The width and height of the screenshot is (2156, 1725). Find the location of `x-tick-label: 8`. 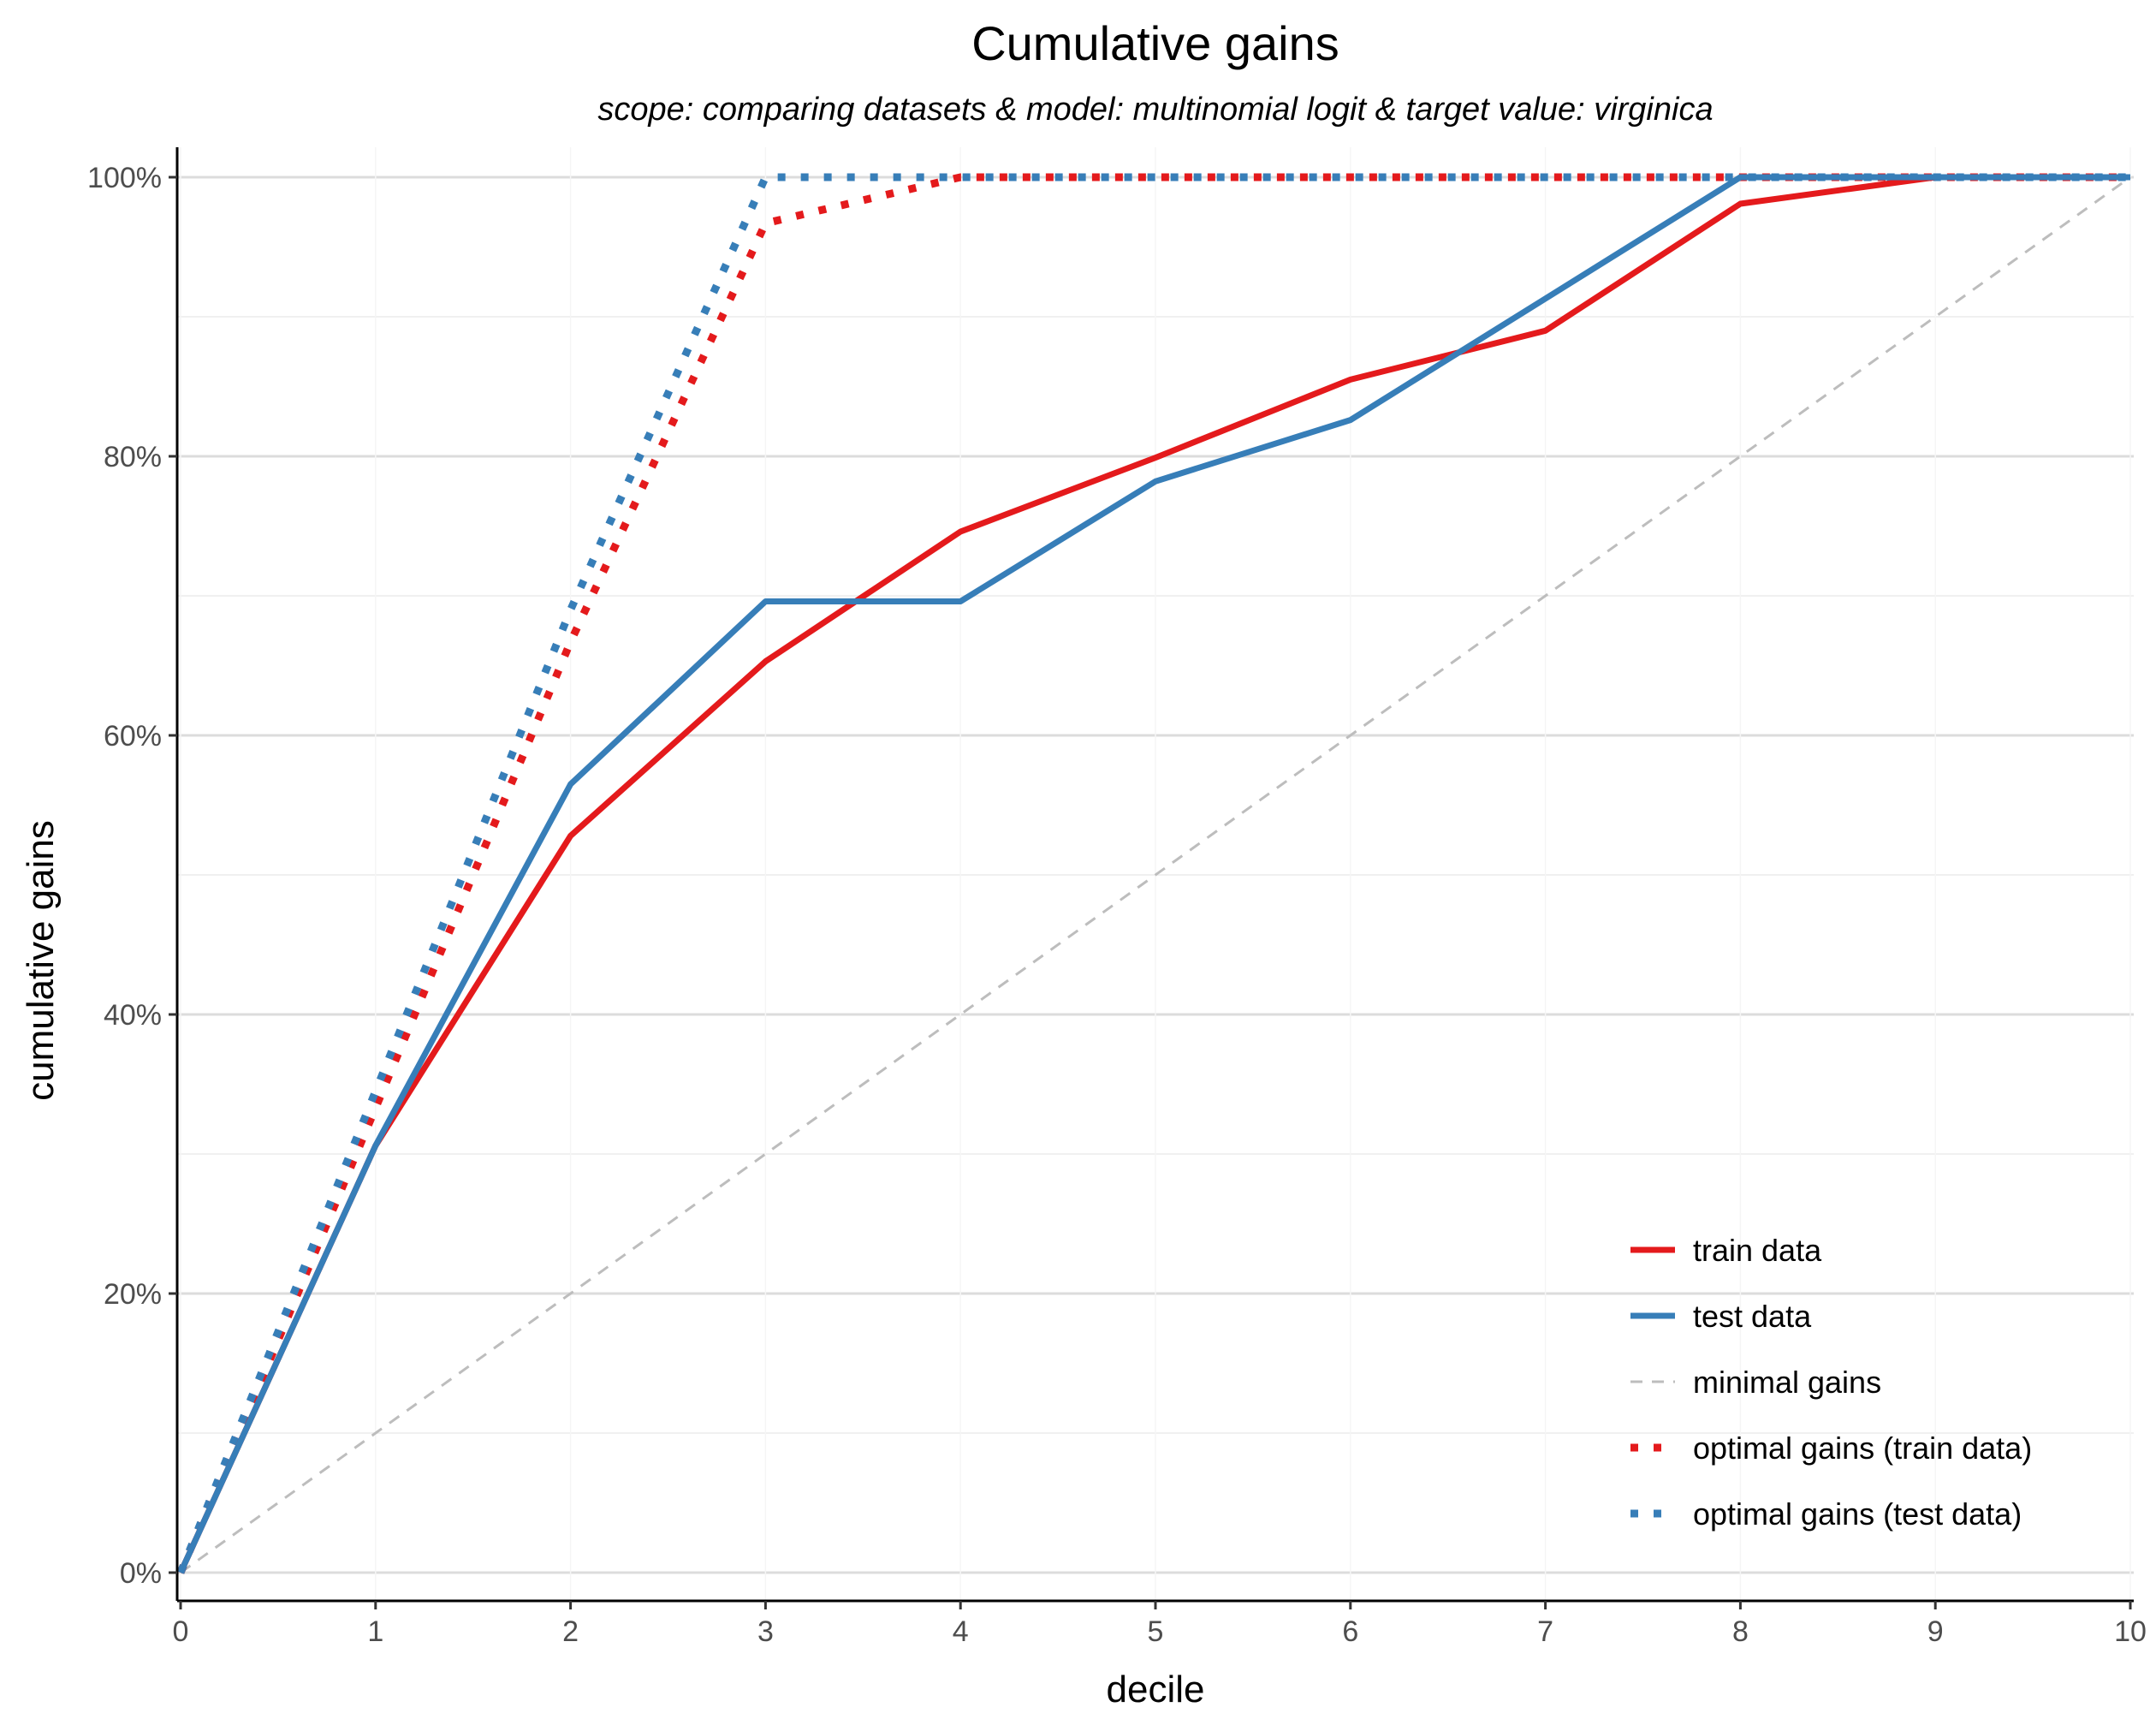

x-tick-label: 8 is located at coordinates (1740, 1631).